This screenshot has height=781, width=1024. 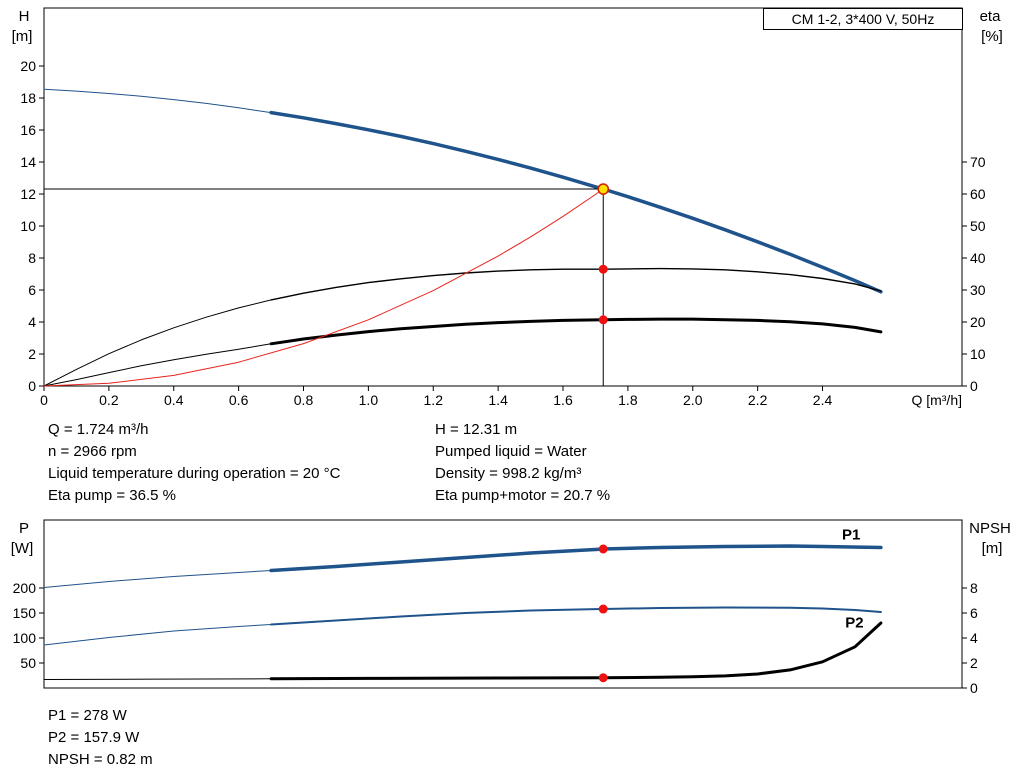 I want to click on x-tick-label: 2.0, so click(x=693, y=400).